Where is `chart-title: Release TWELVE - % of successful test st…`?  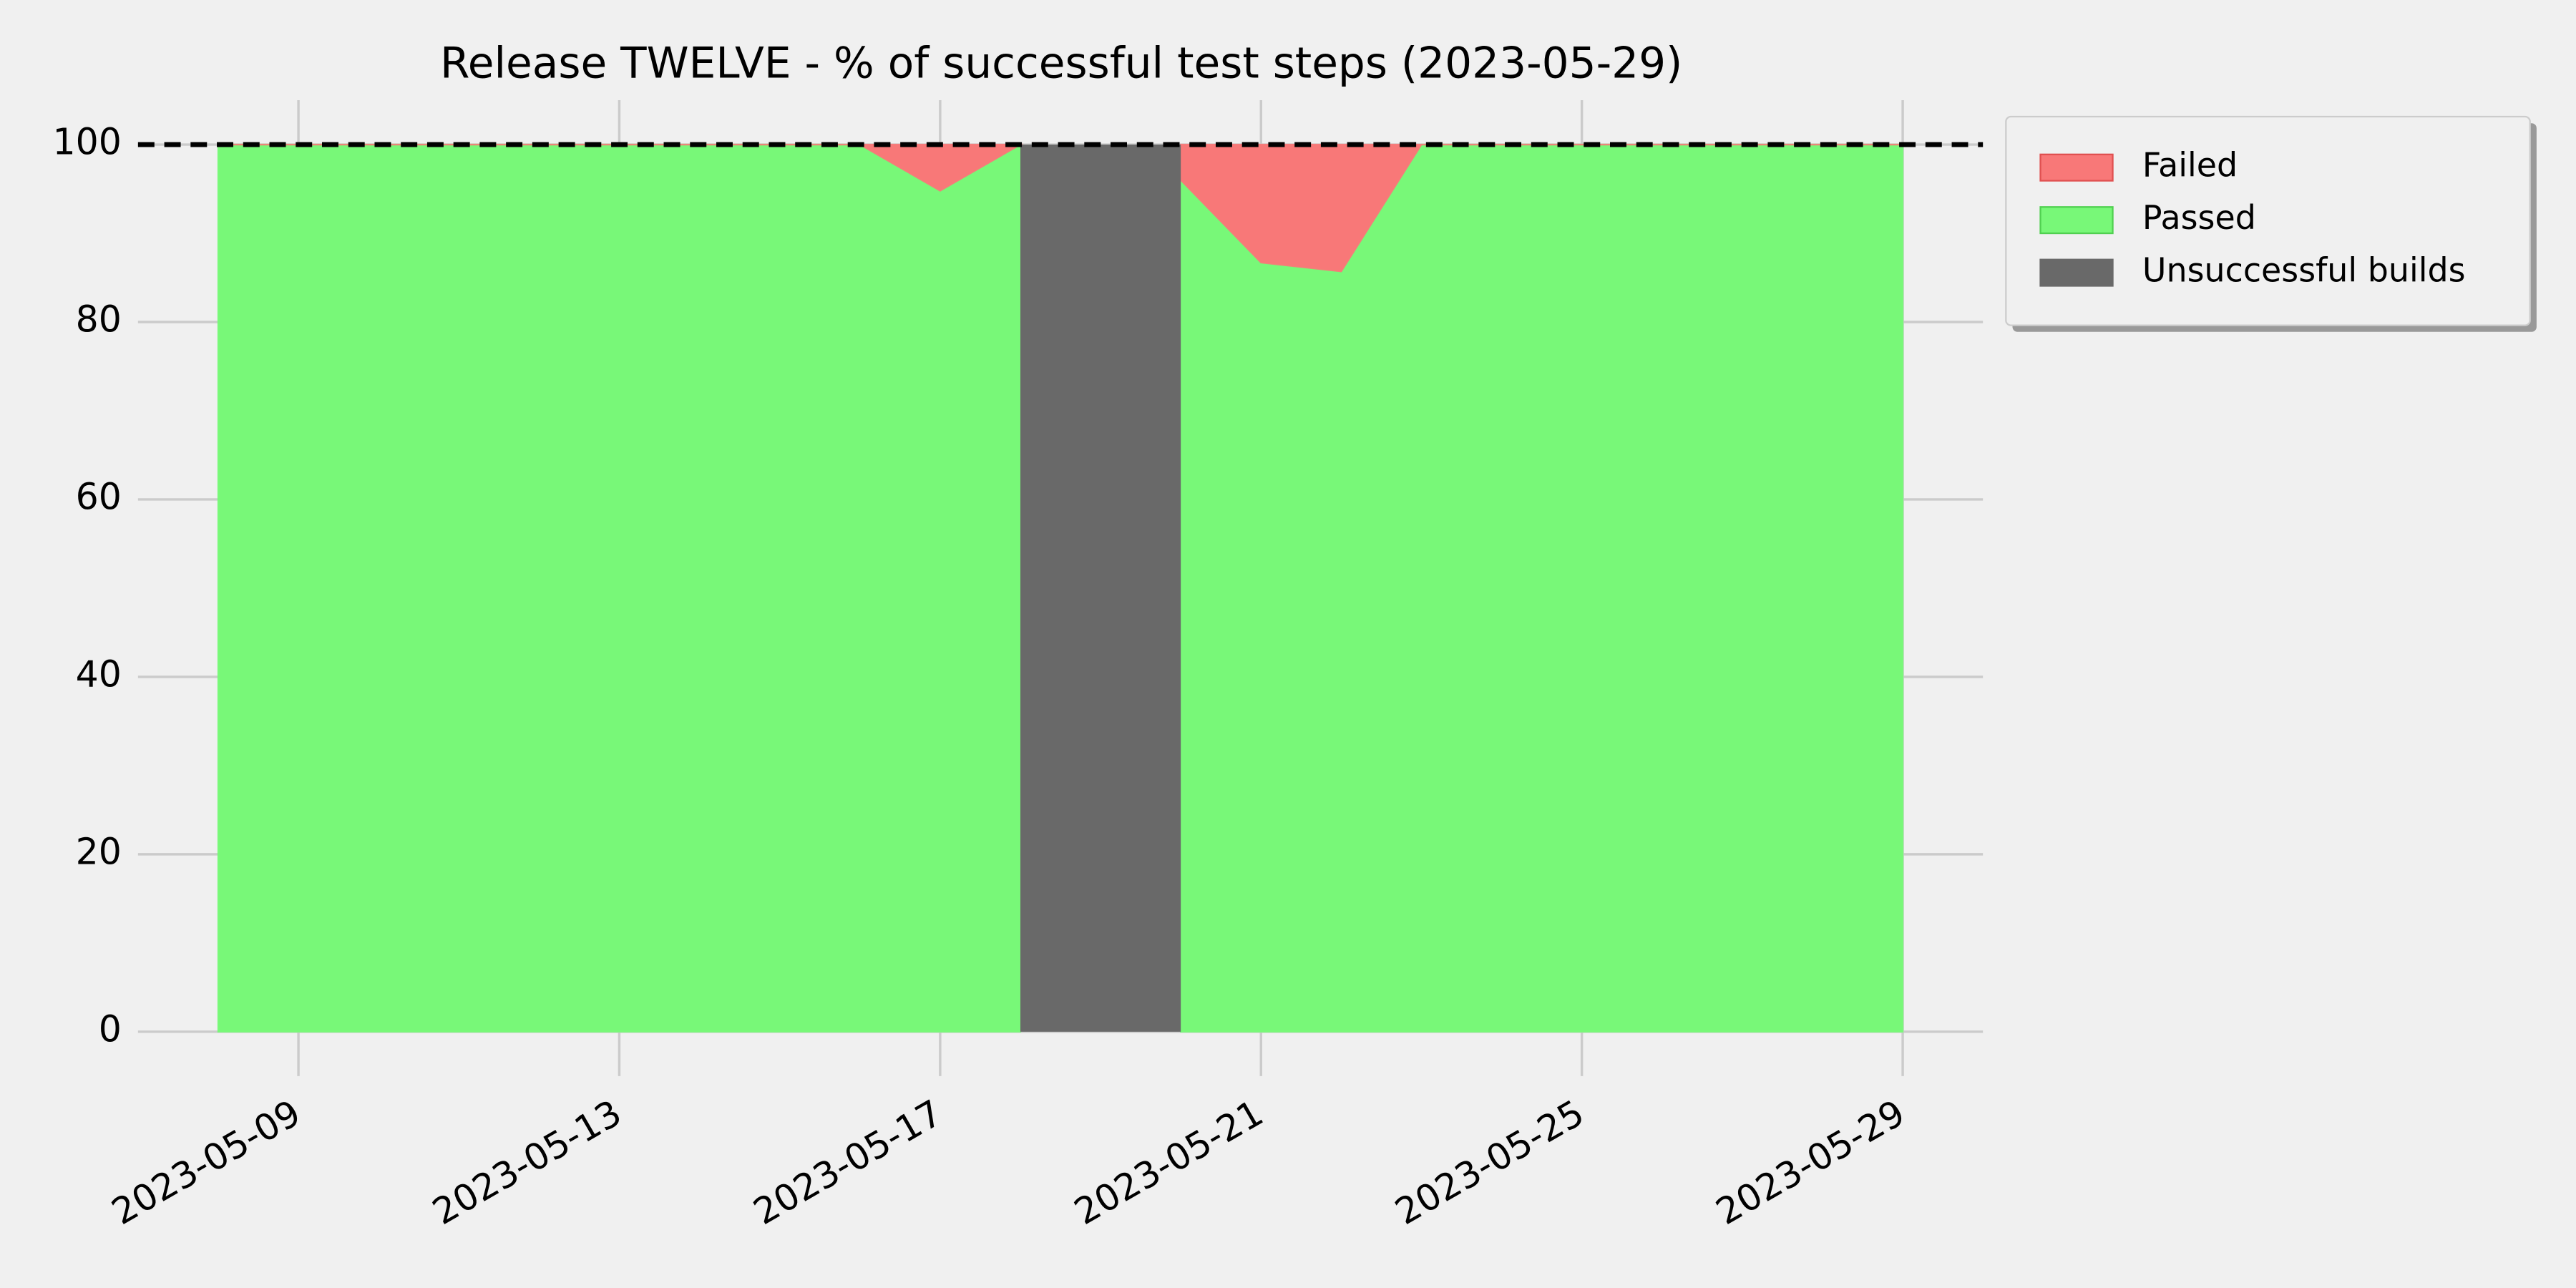
chart-title: Release TWELVE - % of successful test st… is located at coordinates (1061, 63).